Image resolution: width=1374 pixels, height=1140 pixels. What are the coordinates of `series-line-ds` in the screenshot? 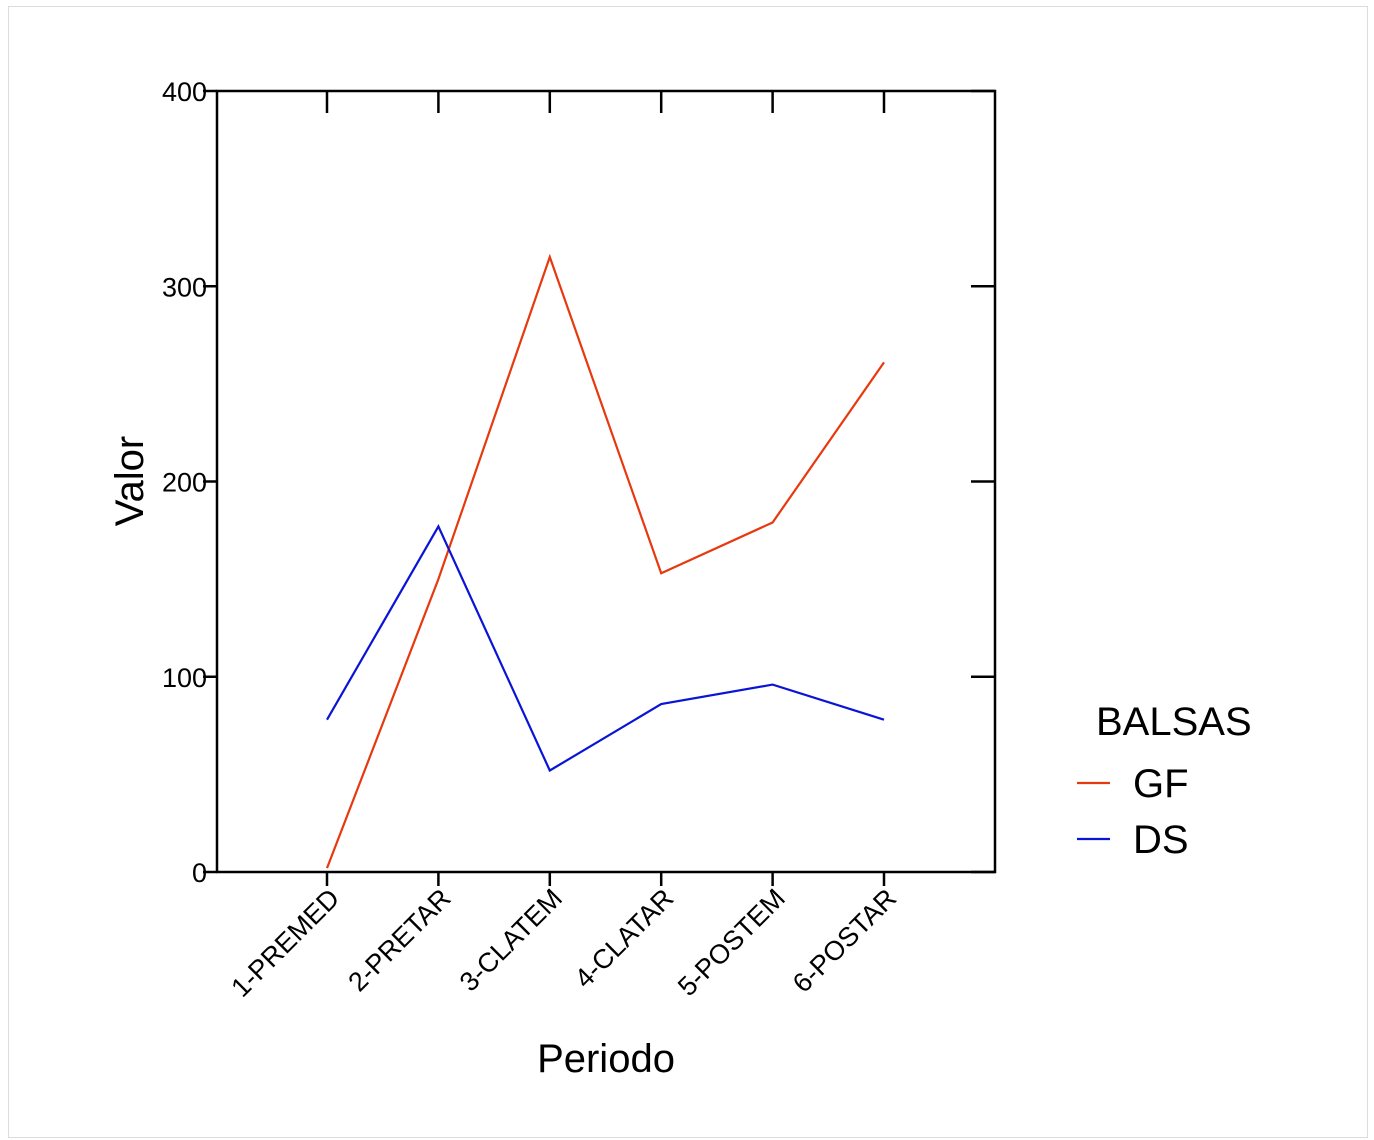 It's located at (605, 648).